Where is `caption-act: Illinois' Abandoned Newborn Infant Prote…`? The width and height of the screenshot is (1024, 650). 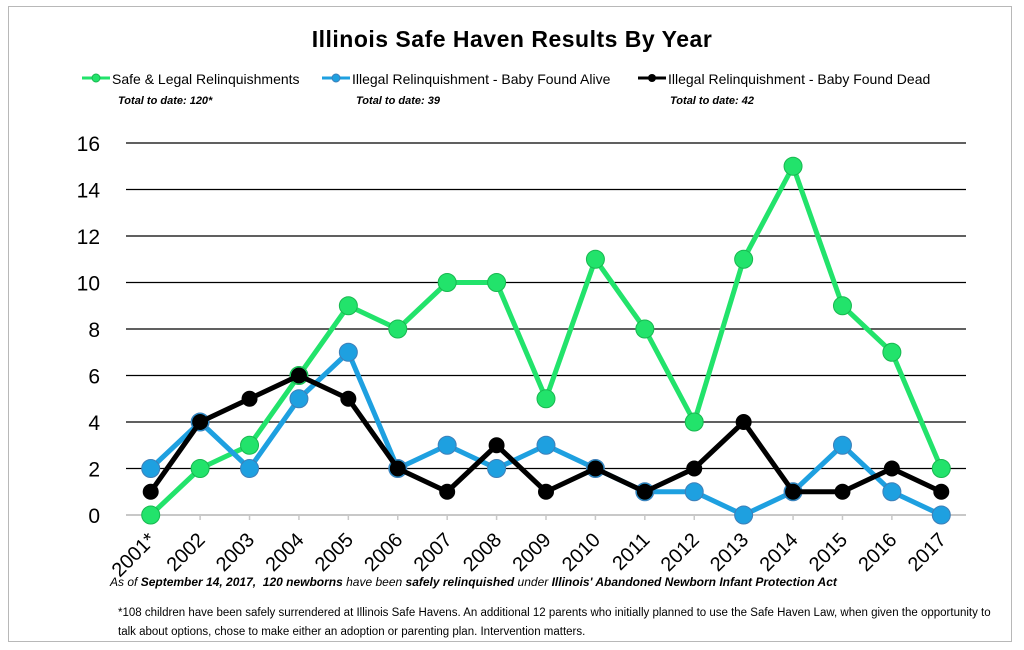
caption-act: Illinois' Abandoned Newborn Infant Prote… is located at coordinates (694, 582).